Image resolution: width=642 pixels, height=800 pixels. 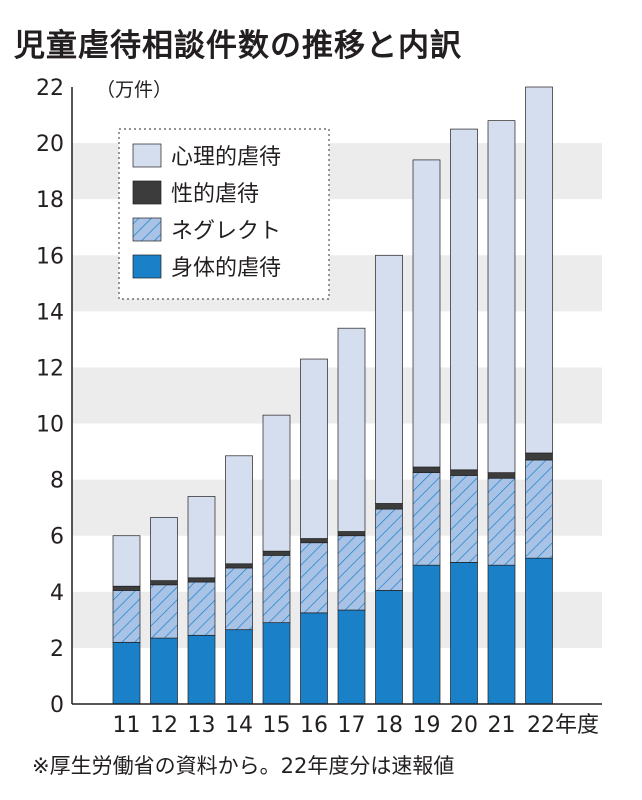 I want to click on x-tick-label: 22年度, so click(x=563, y=725).